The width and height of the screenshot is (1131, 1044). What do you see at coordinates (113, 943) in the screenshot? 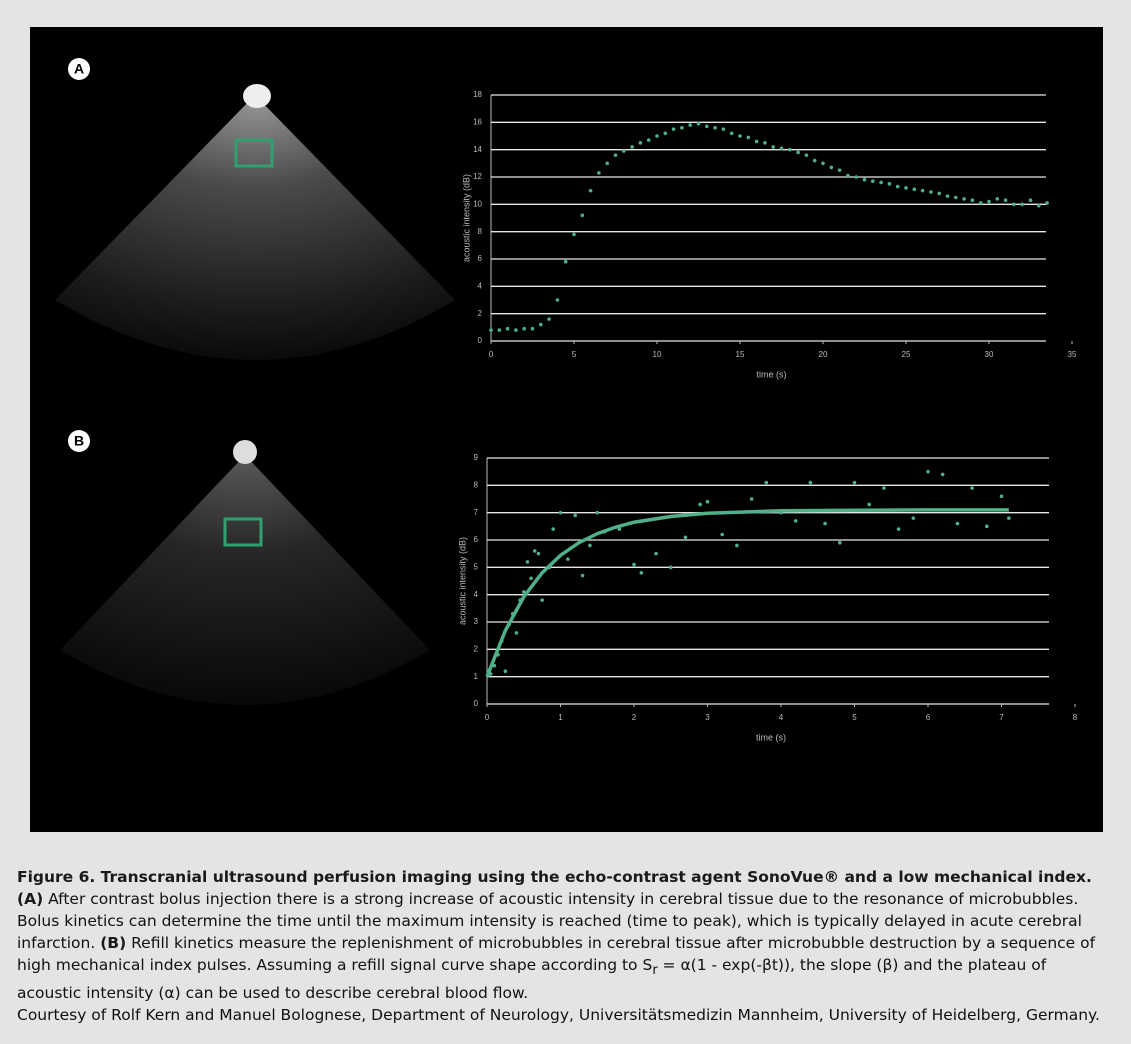
I see `caption-run: (B)` at bounding box center [113, 943].